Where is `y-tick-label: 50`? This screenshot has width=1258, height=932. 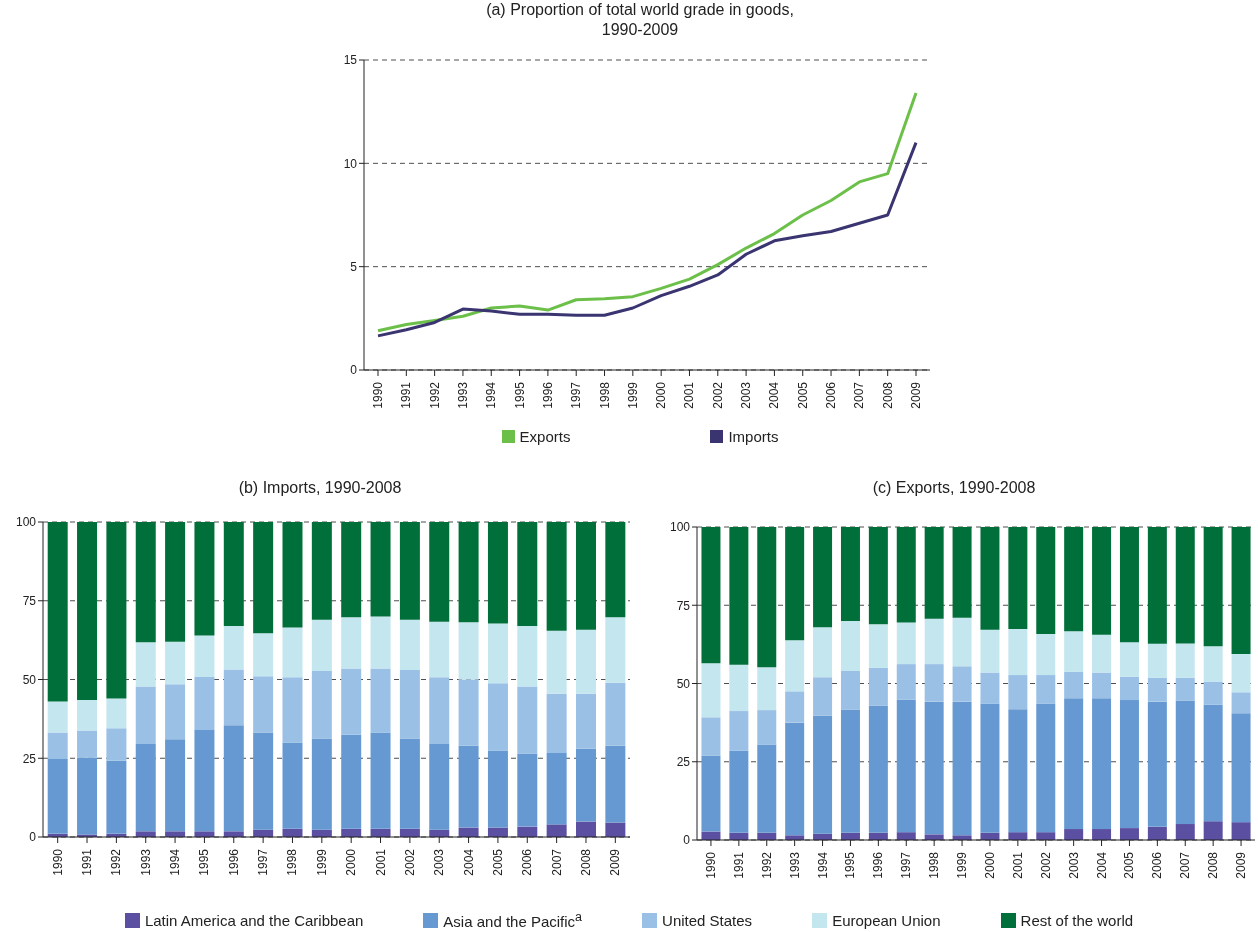 y-tick-label: 50 is located at coordinates (29, 679).